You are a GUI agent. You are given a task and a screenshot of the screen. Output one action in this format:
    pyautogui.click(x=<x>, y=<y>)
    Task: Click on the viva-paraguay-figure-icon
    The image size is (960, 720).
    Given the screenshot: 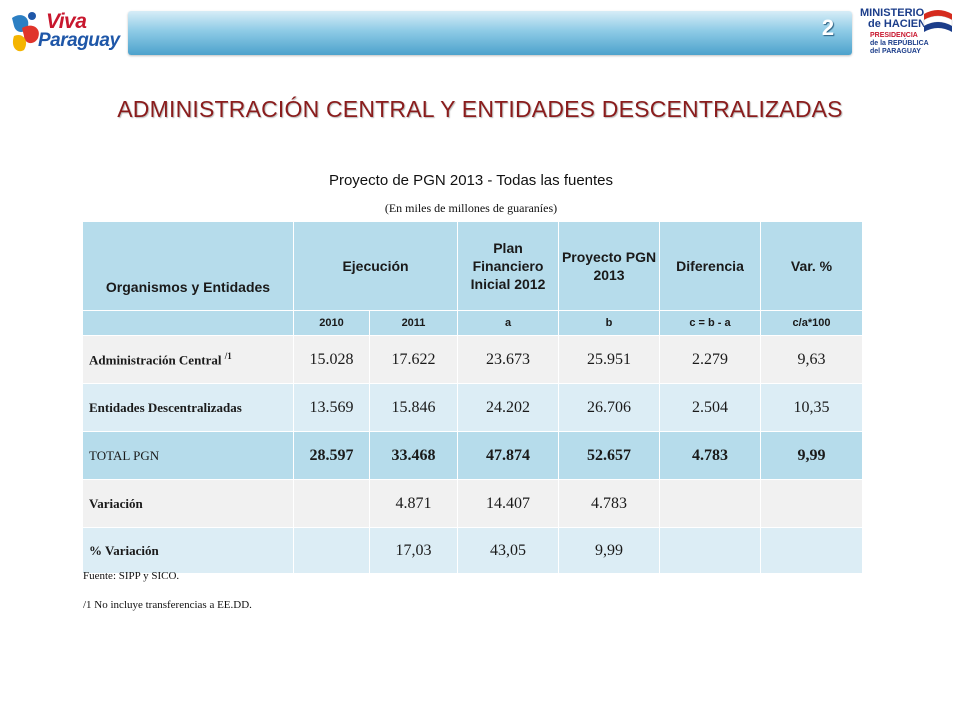 What is the action you would take?
    pyautogui.click(x=25, y=32)
    